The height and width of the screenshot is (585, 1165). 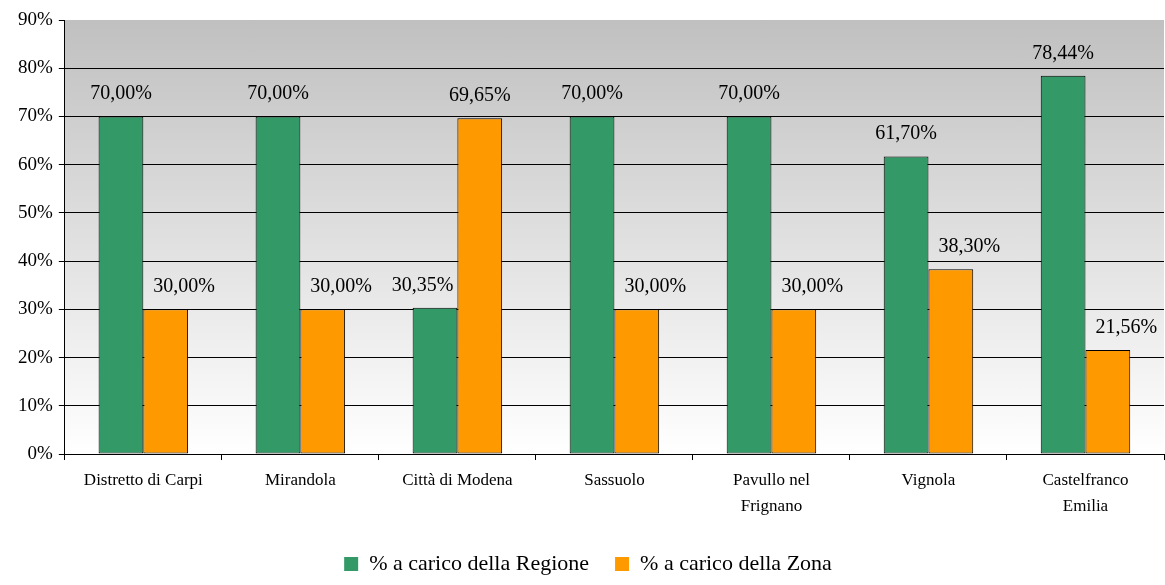 What do you see at coordinates (143, 480) in the screenshot?
I see `x-tick-label: Distretto di Carpi` at bounding box center [143, 480].